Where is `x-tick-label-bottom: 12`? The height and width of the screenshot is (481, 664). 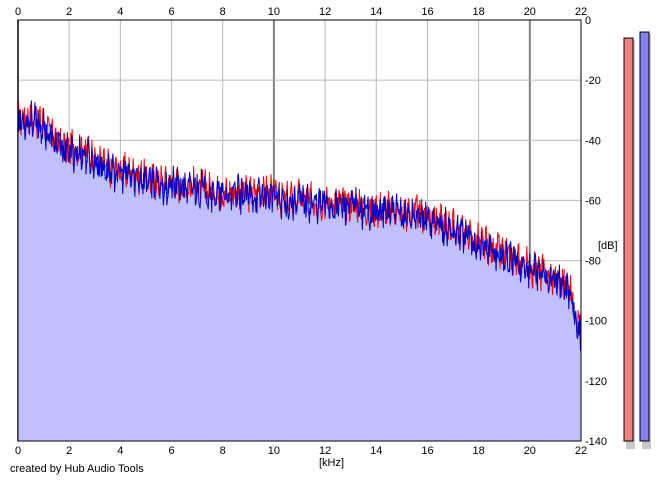
x-tick-label-bottom: 12 is located at coordinates (325, 451).